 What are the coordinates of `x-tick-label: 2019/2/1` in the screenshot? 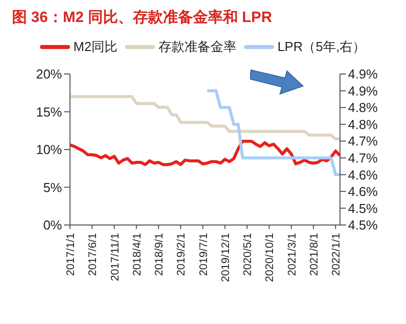 It's located at (182, 254).